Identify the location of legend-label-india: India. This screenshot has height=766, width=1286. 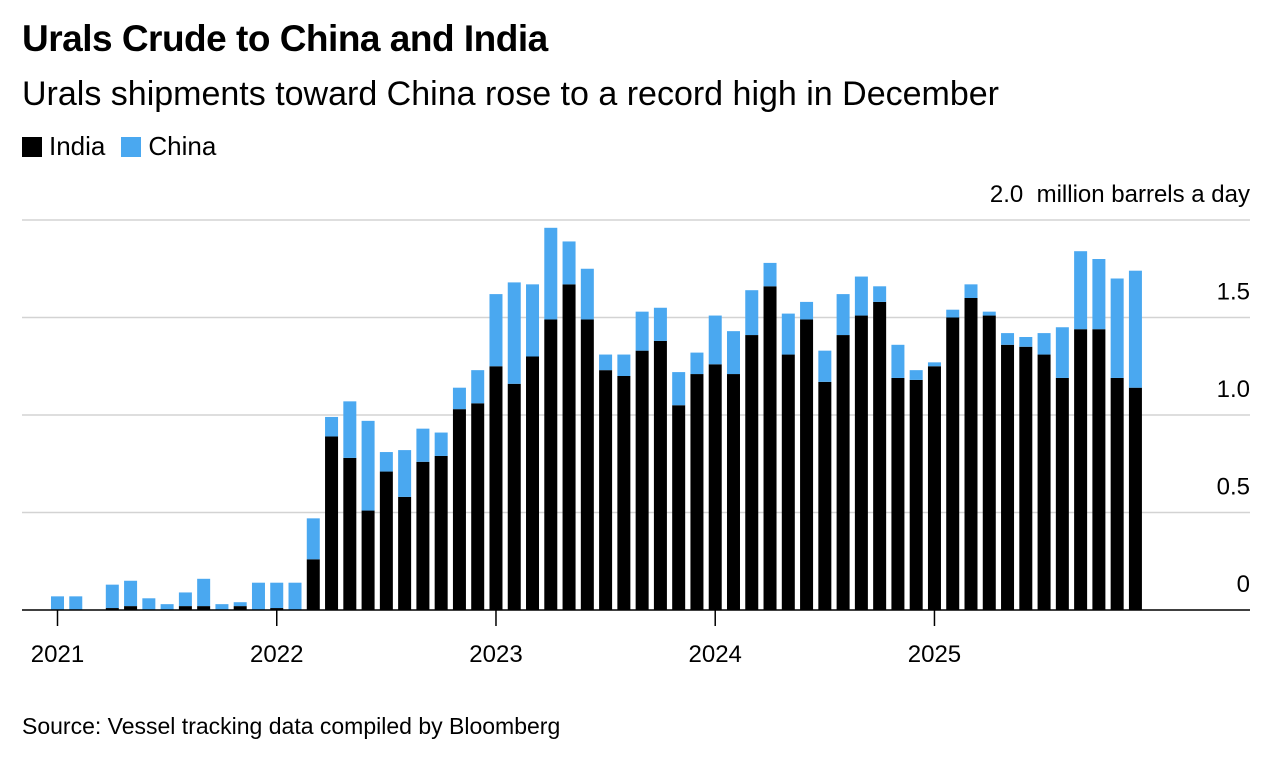
(77, 146).